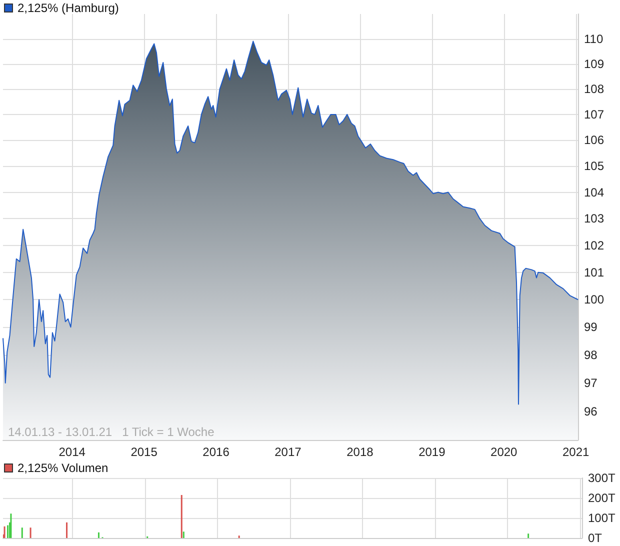  What do you see at coordinates (594, 219) in the screenshot?
I see `y-tick-label: 103` at bounding box center [594, 219].